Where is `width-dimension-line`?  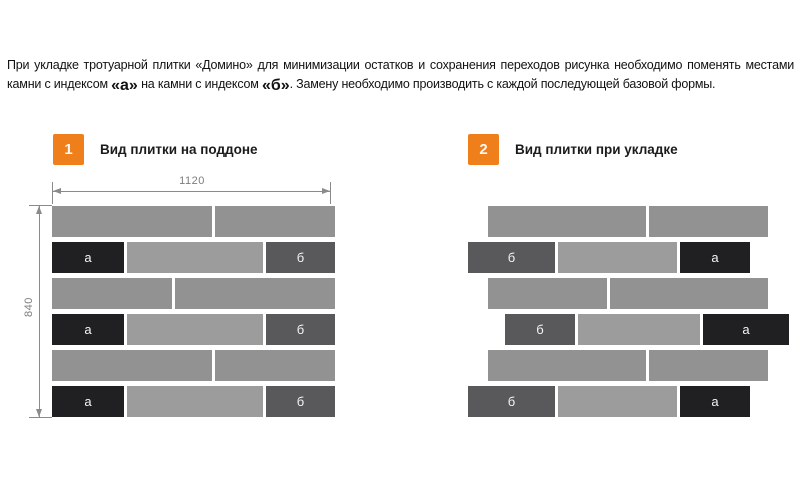 width-dimension-line is located at coordinates (191, 191).